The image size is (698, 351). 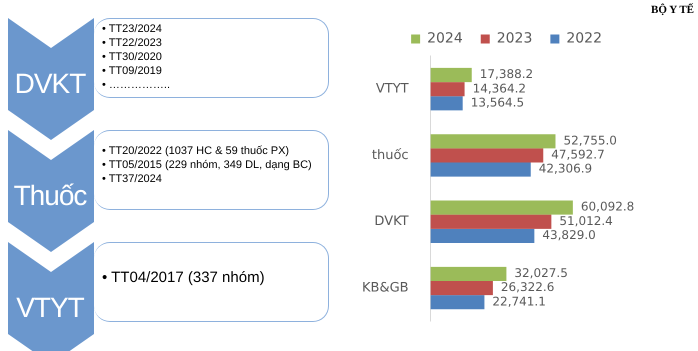 What do you see at coordinates (565, 169) in the screenshot?
I see `data-label: 42,306.9` at bounding box center [565, 169].